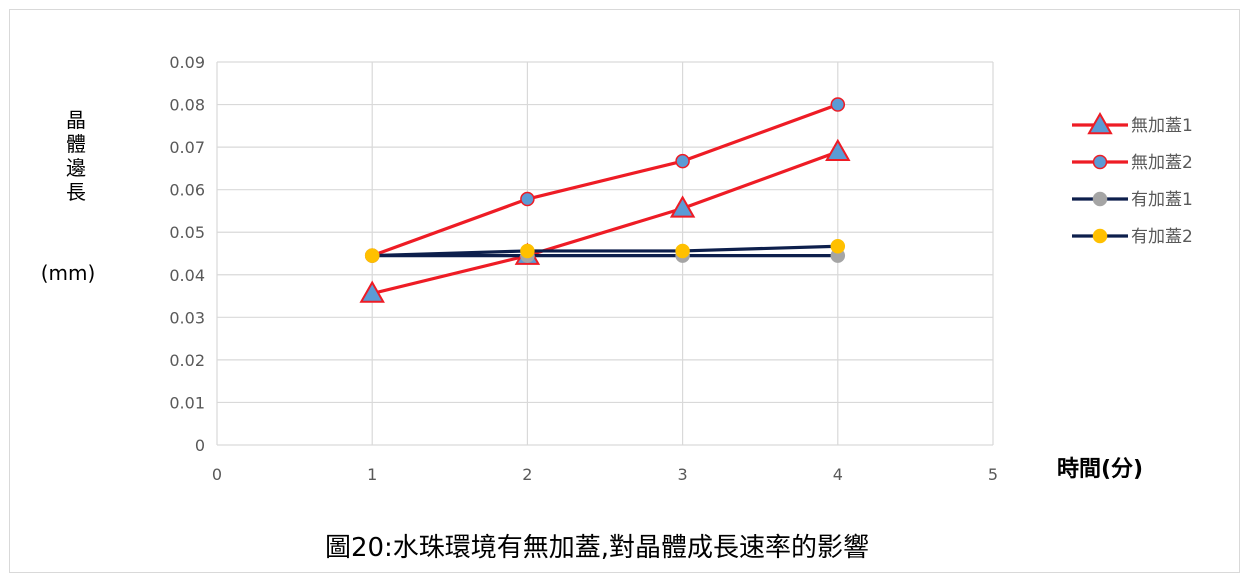 This screenshot has height=582, width=1249. I want to click on y-tick-label: 0.04, so click(187, 275).